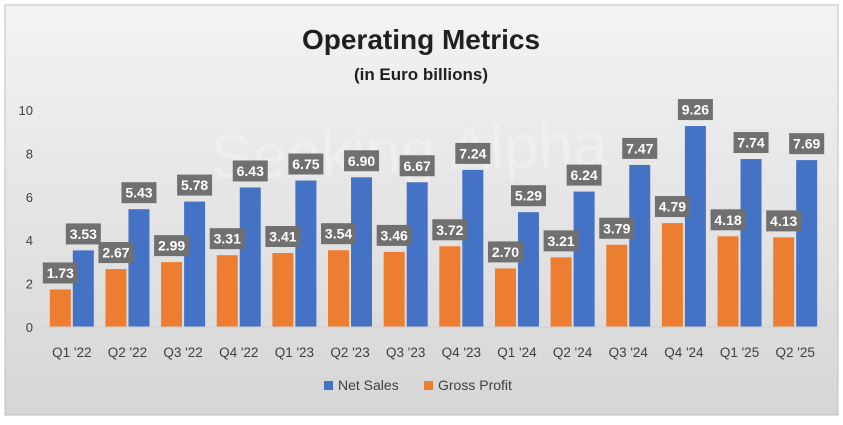 This screenshot has height=425, width=843. I want to click on data-label-net-sales: 7.47, so click(639, 148).